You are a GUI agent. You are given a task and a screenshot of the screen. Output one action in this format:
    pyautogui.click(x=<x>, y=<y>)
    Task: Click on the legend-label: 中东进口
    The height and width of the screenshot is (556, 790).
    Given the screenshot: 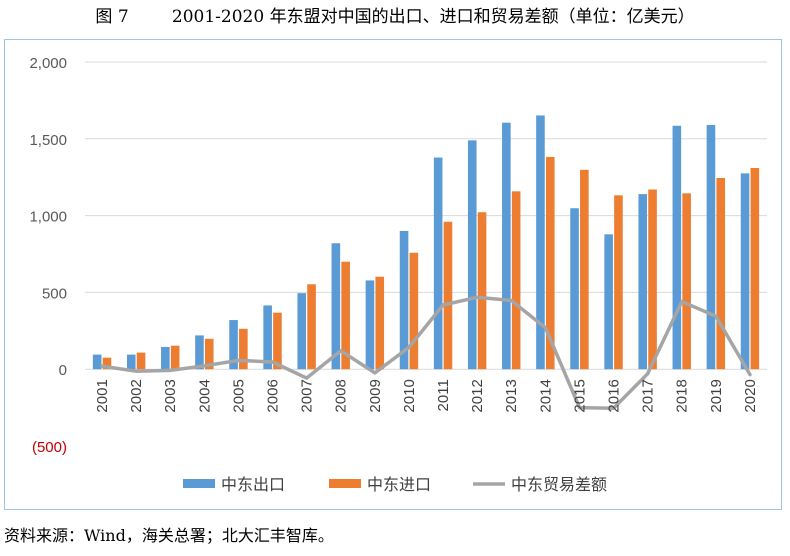 What is the action you would take?
    pyautogui.click(x=399, y=484)
    